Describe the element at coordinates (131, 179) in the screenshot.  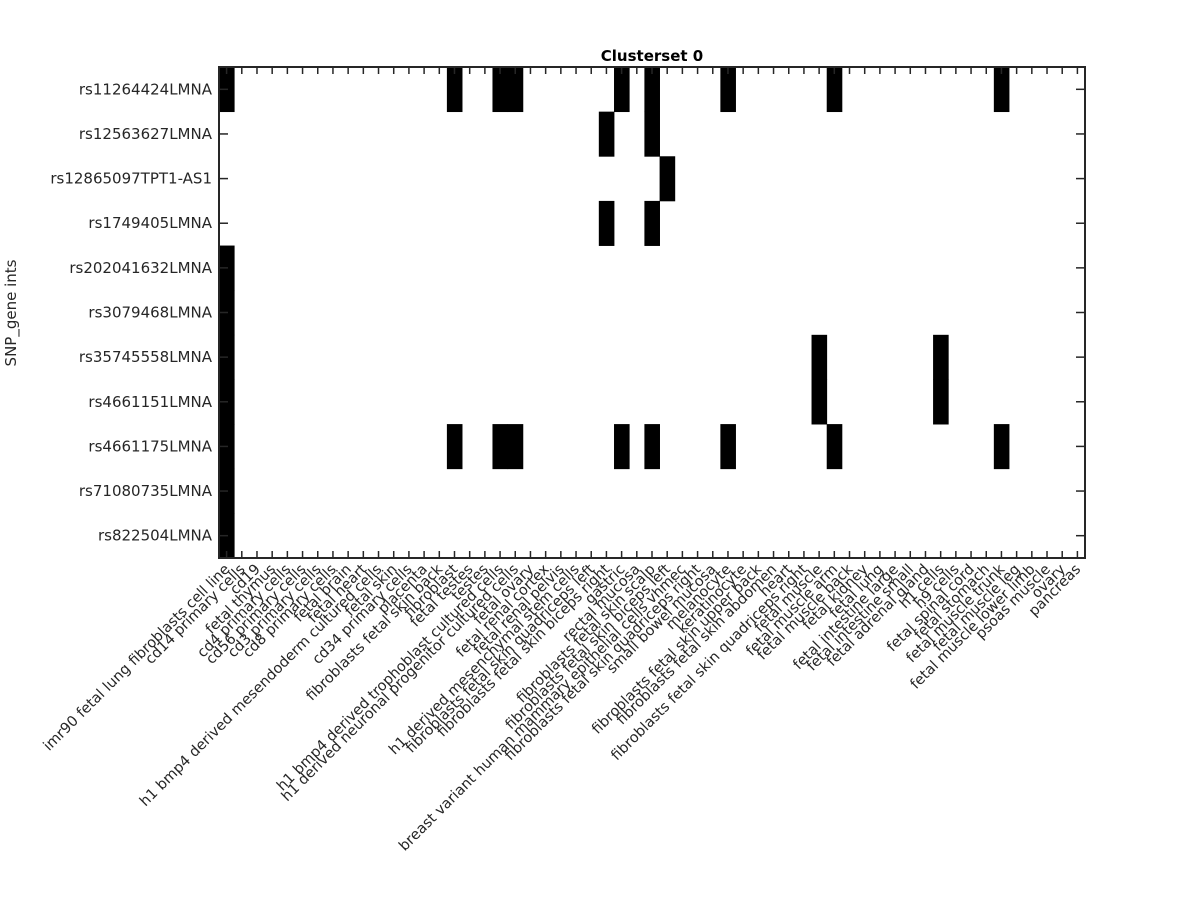
I see `y-tick-label: rs12865097TPT1-AS1` at that location.